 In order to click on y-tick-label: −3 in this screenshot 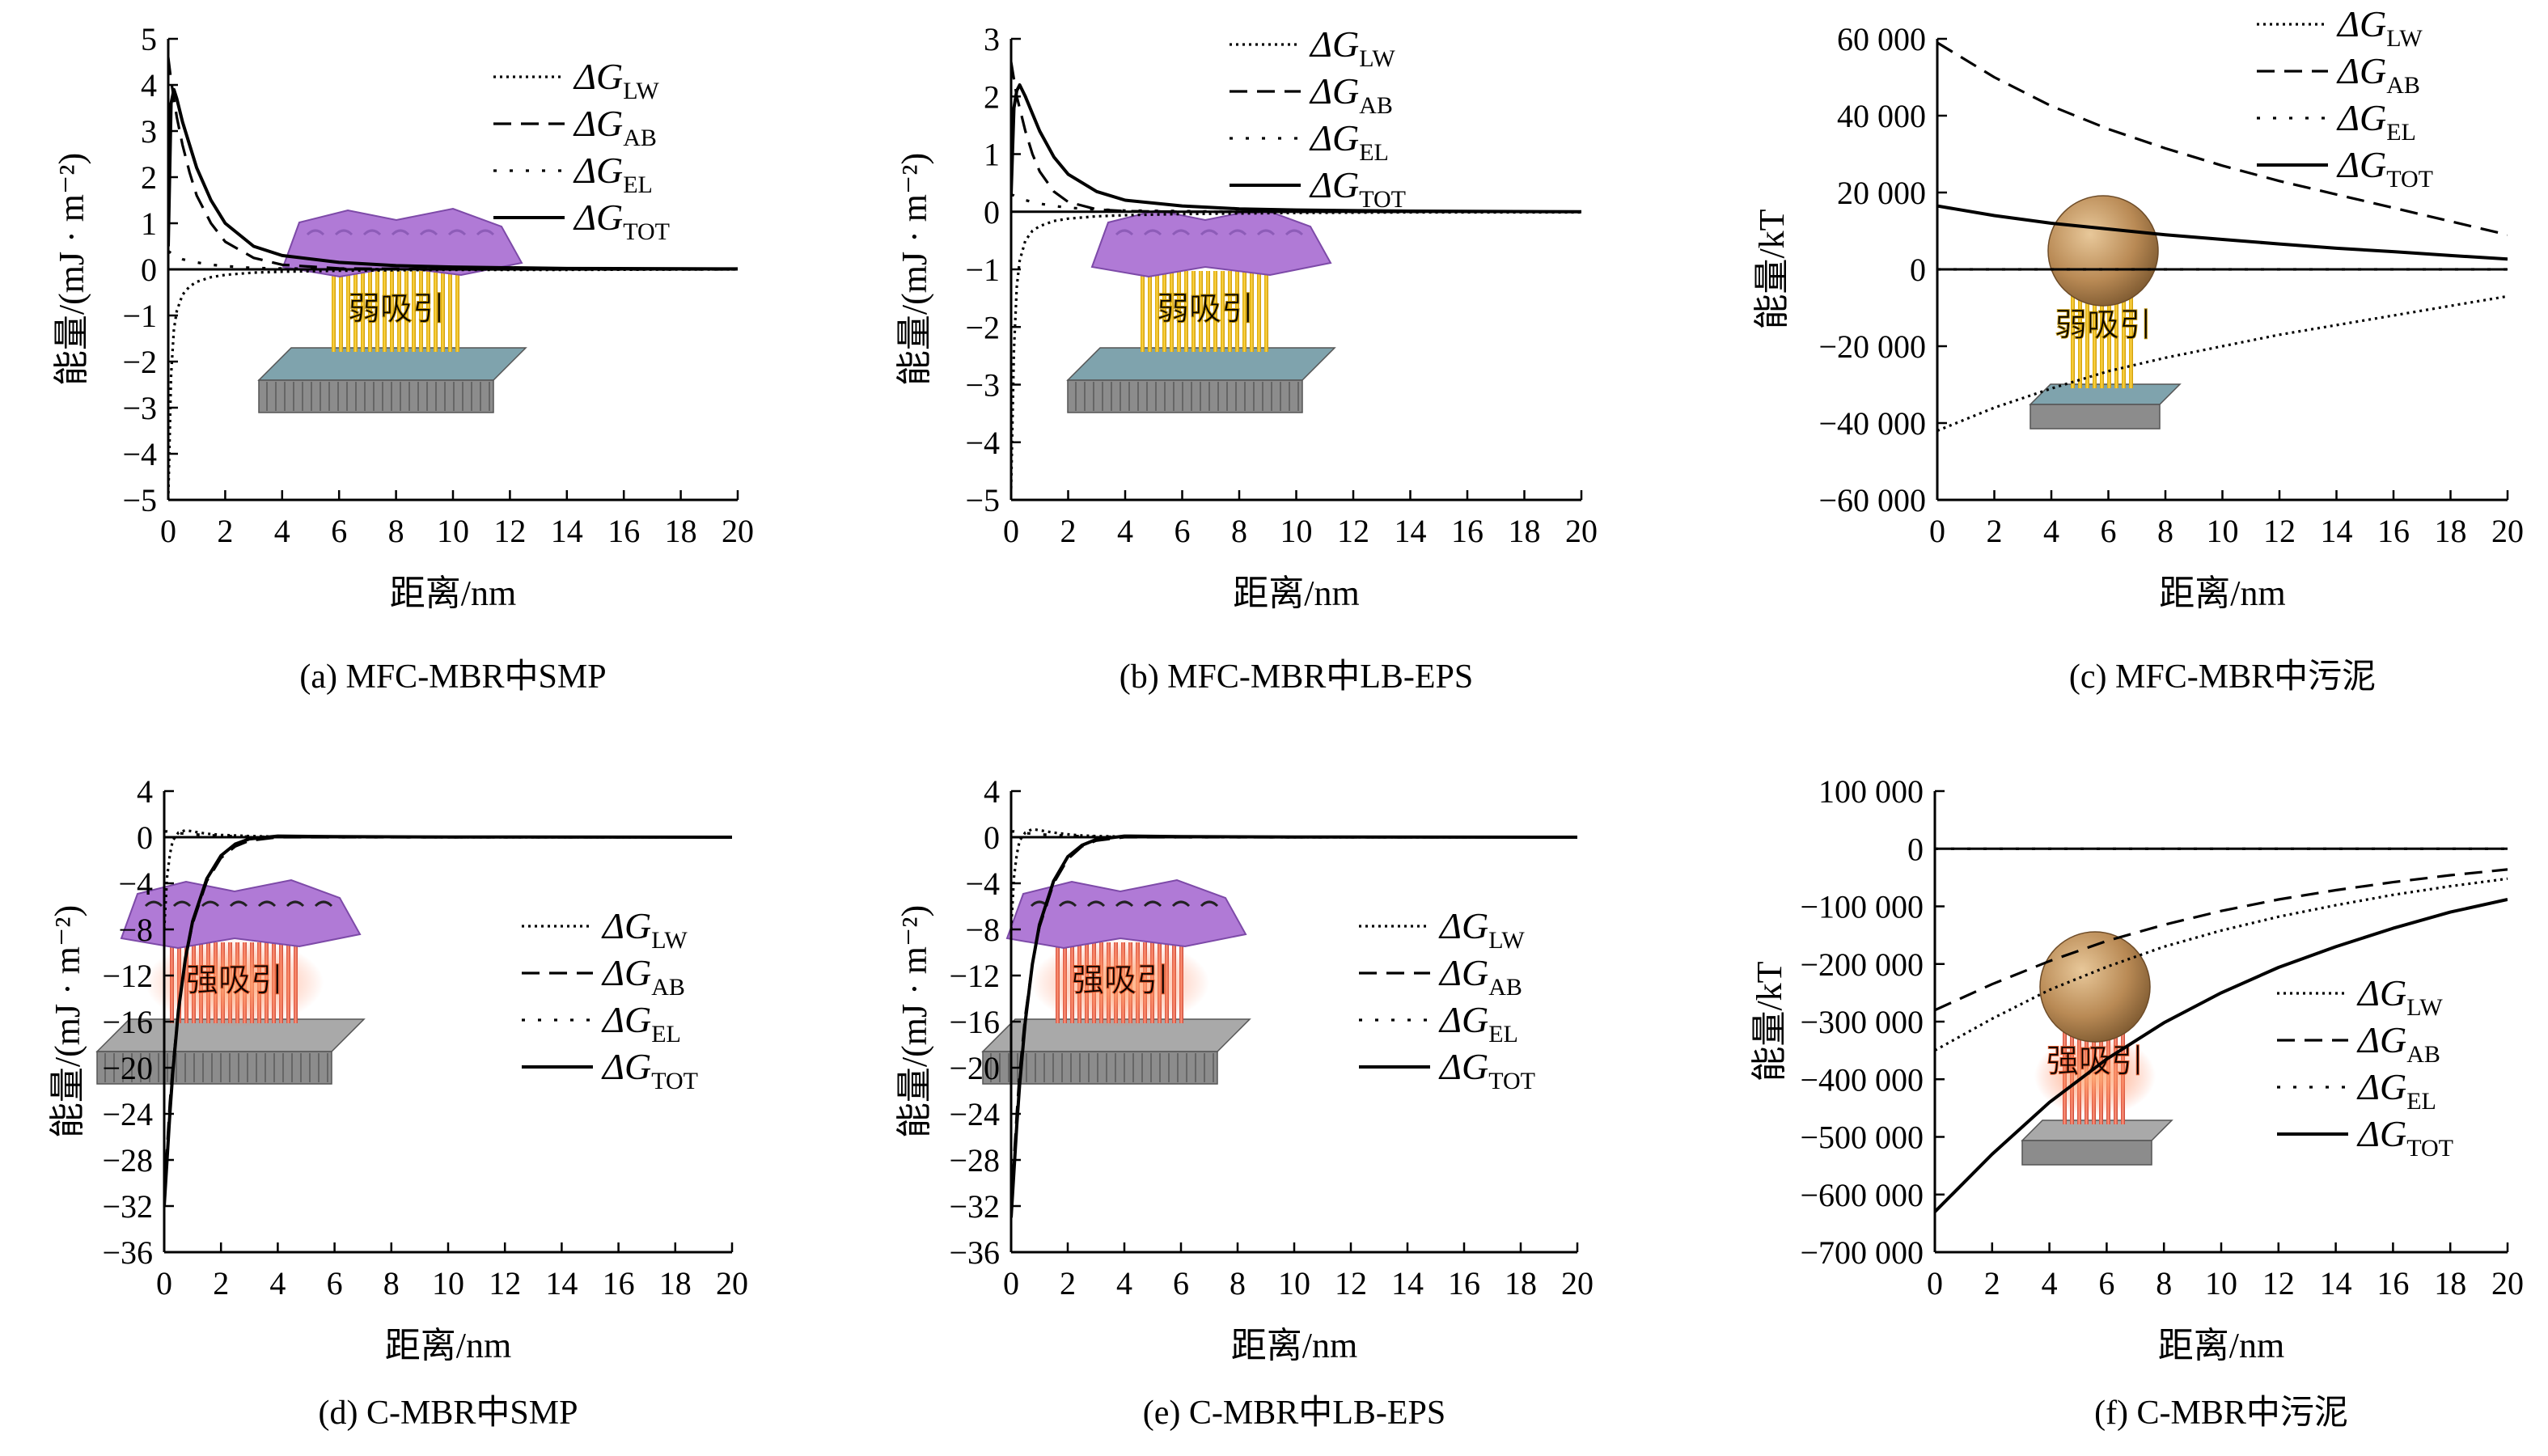, I will do `click(982, 385)`.